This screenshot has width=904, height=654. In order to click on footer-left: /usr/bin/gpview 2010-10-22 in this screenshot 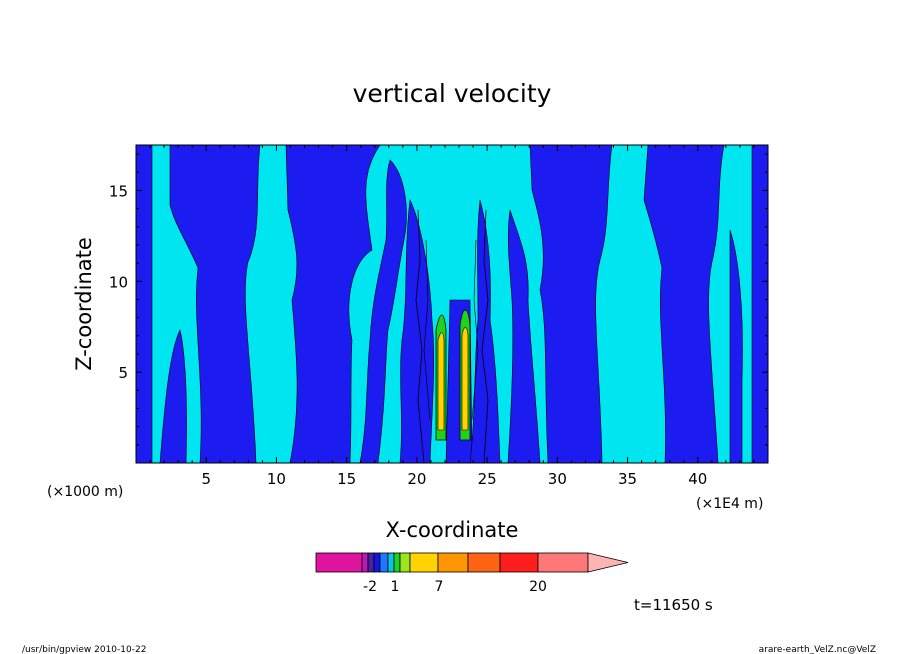, I will do `click(84, 649)`.